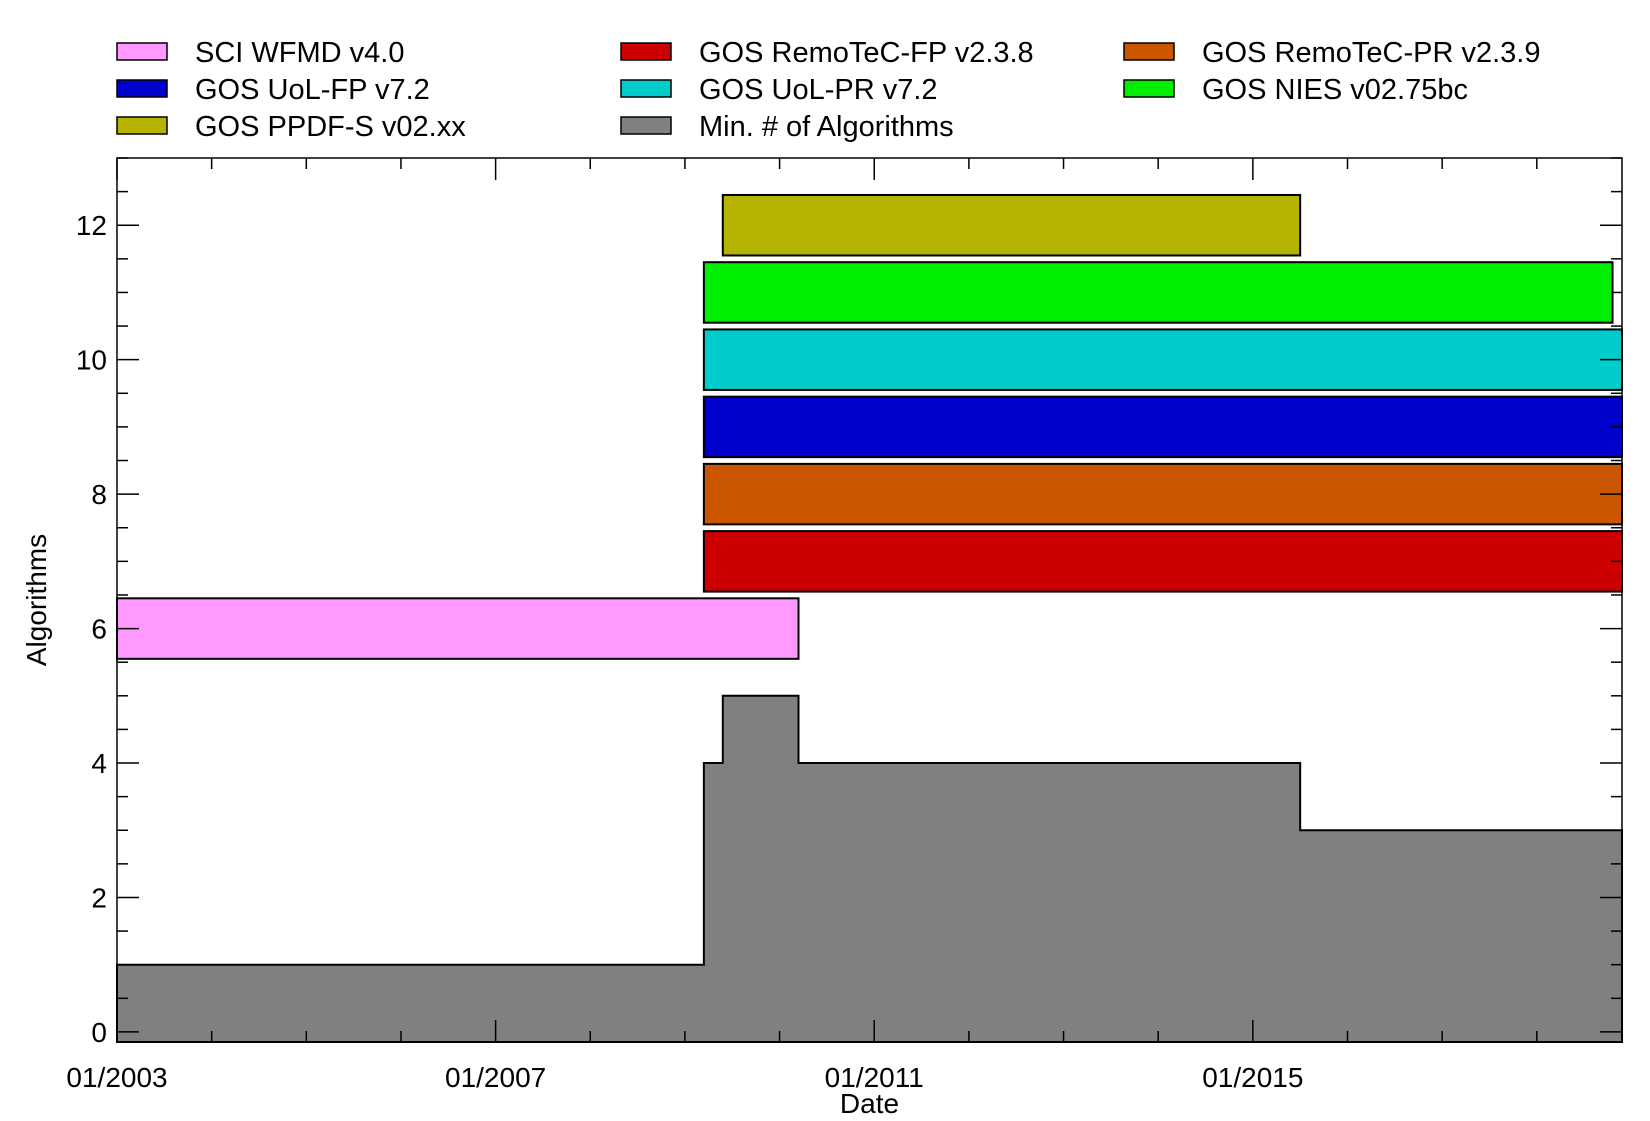 This screenshot has height=1121, width=1650. I want to click on y-tick-label: 10, so click(91, 360).